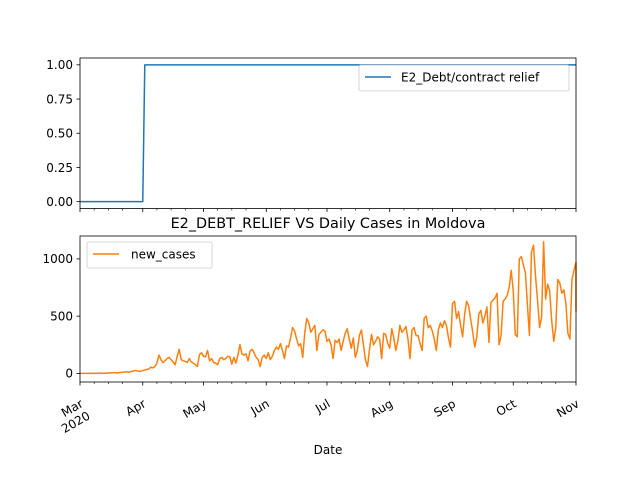  I want to click on bottom-y-tick-label: 500, so click(61, 316).